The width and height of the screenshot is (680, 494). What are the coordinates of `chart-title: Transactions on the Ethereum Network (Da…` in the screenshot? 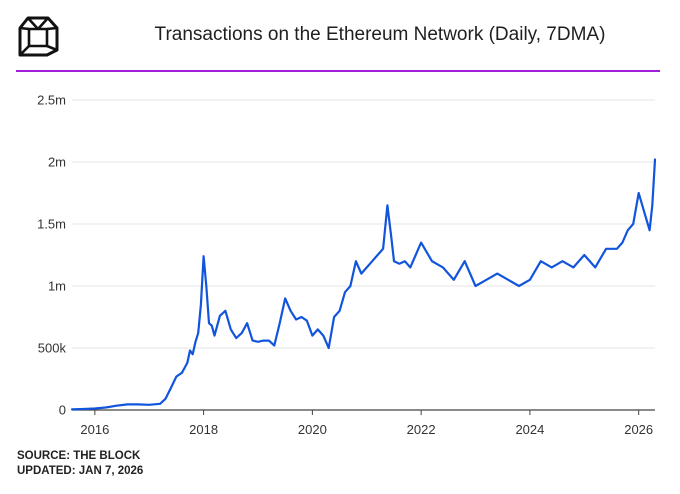 It's located at (380, 34).